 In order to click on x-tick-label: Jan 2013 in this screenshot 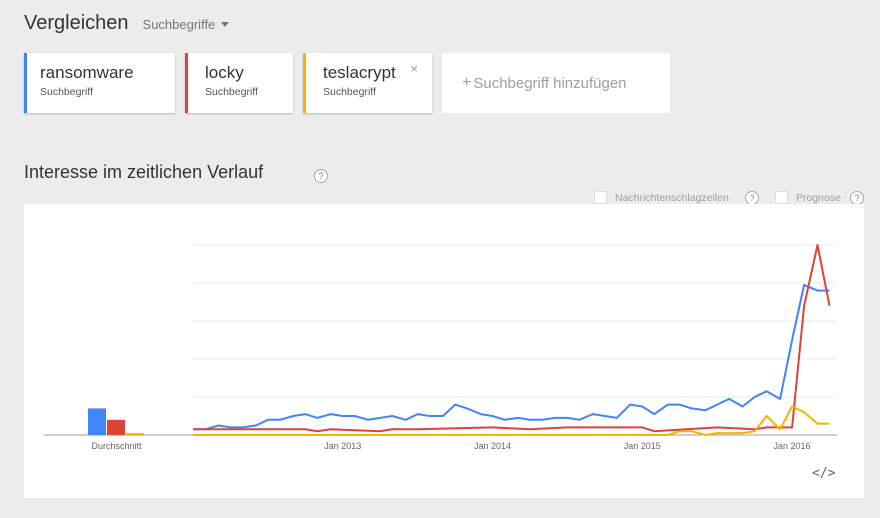, I will do `click(342, 446)`.